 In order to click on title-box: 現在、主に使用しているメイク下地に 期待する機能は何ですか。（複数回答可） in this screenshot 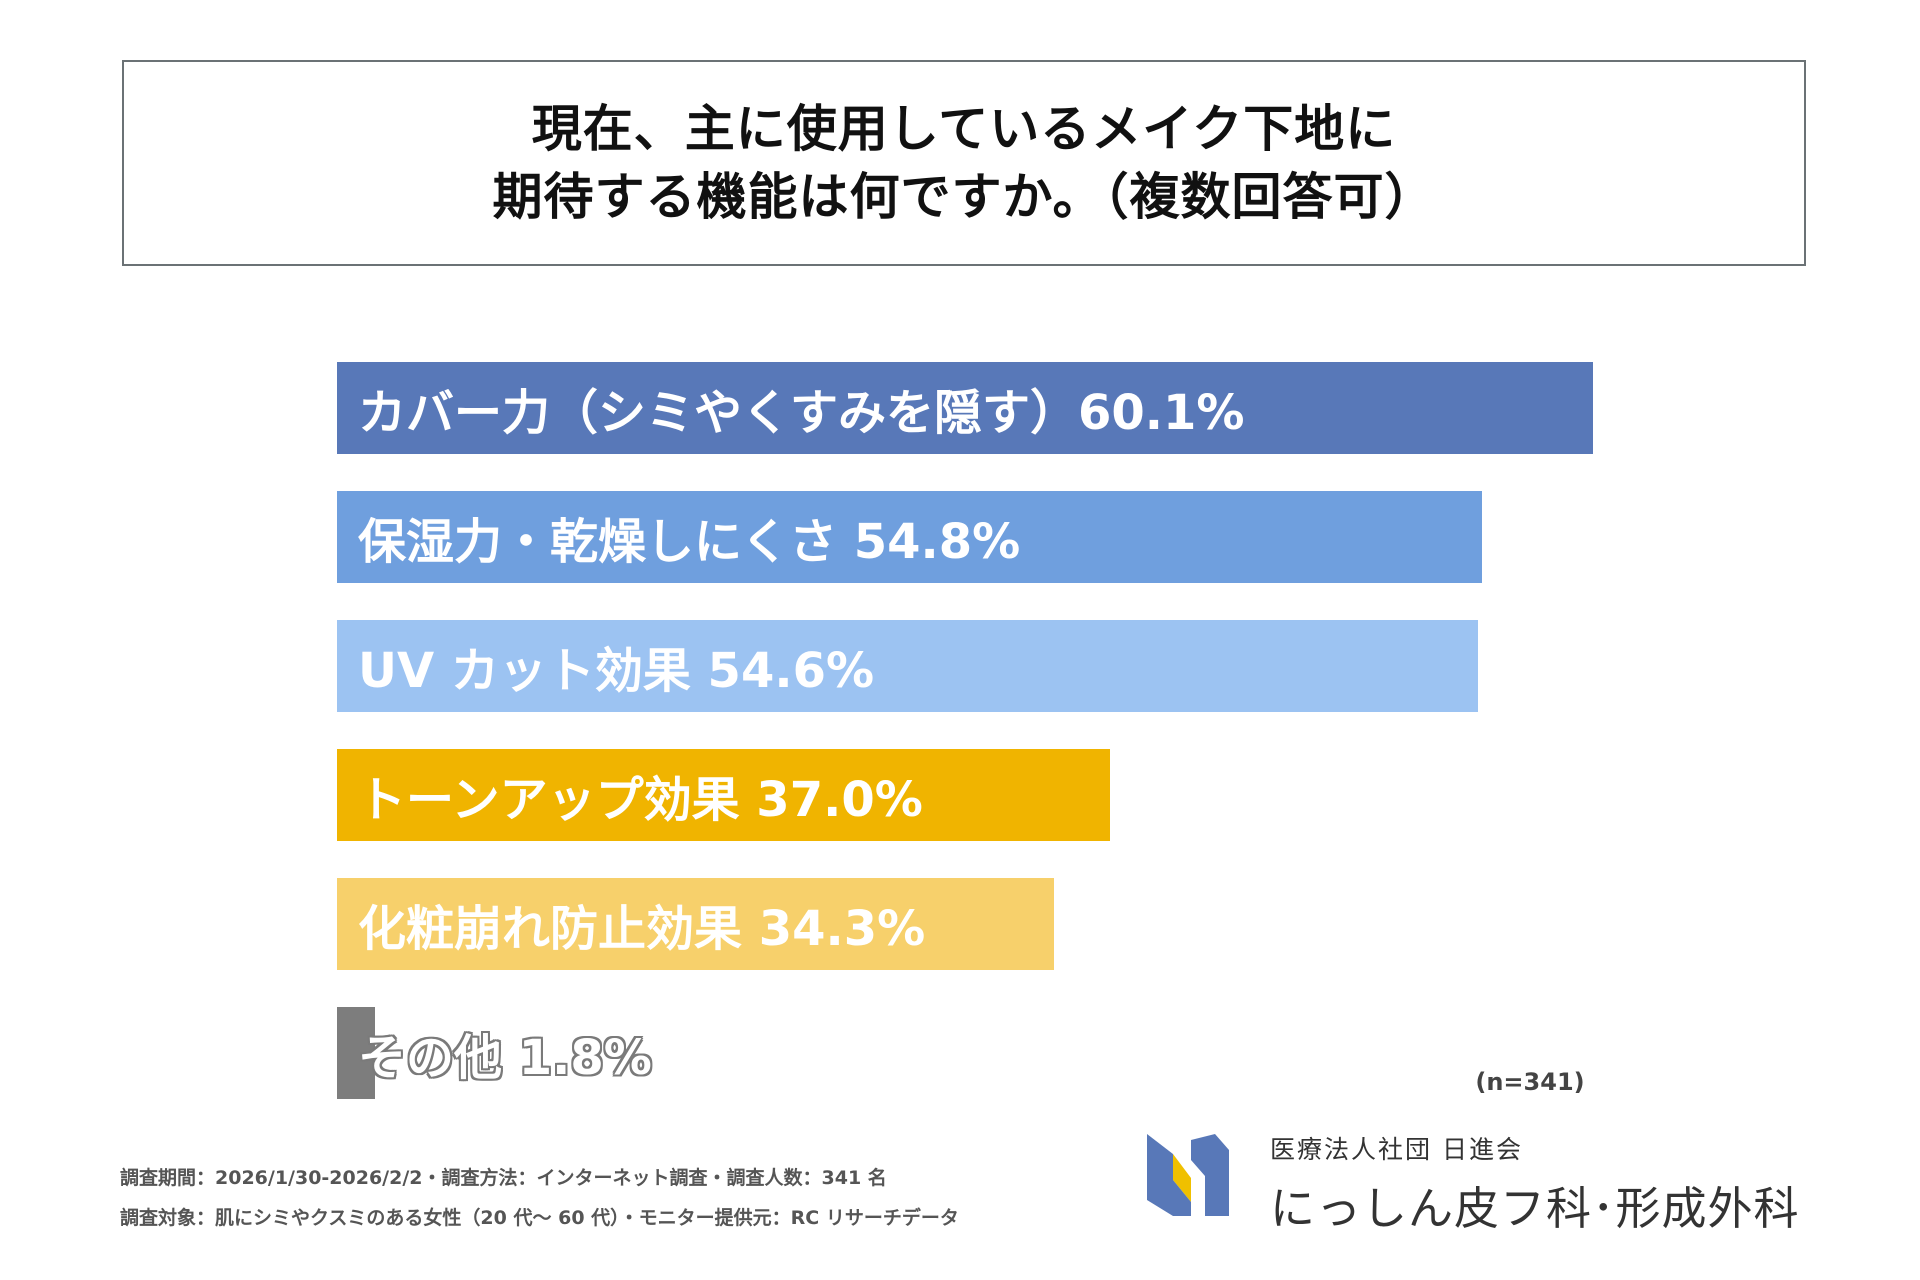, I will do `click(964, 163)`.